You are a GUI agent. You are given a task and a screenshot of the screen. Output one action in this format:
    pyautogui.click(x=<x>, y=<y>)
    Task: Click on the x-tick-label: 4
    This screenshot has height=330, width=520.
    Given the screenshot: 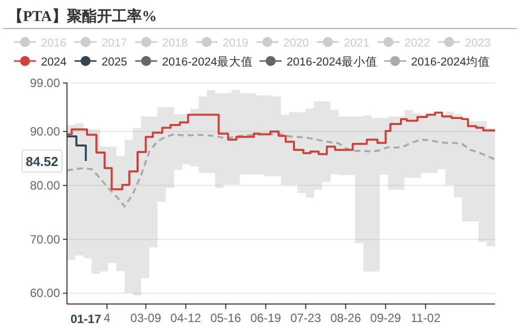 What is the action you would take?
    pyautogui.click(x=107, y=318)
    